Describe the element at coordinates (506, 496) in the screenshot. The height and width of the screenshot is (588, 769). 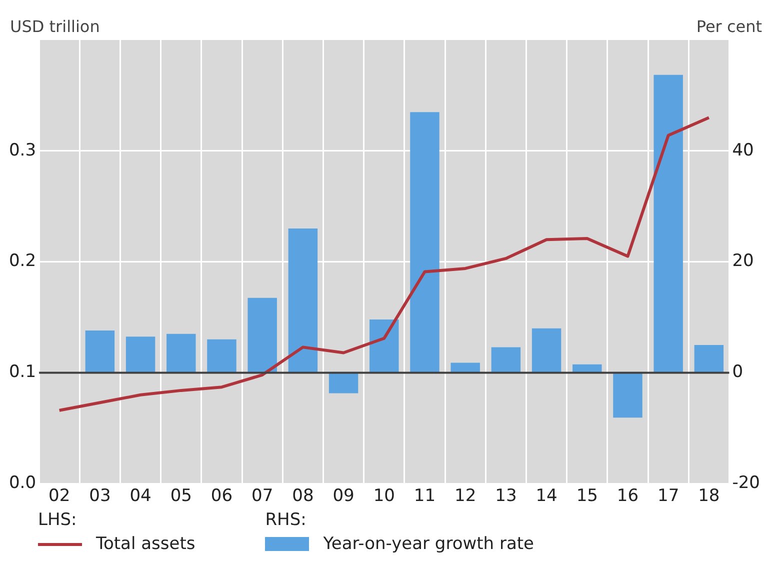
I see `x-tick-label: 13` at that location.